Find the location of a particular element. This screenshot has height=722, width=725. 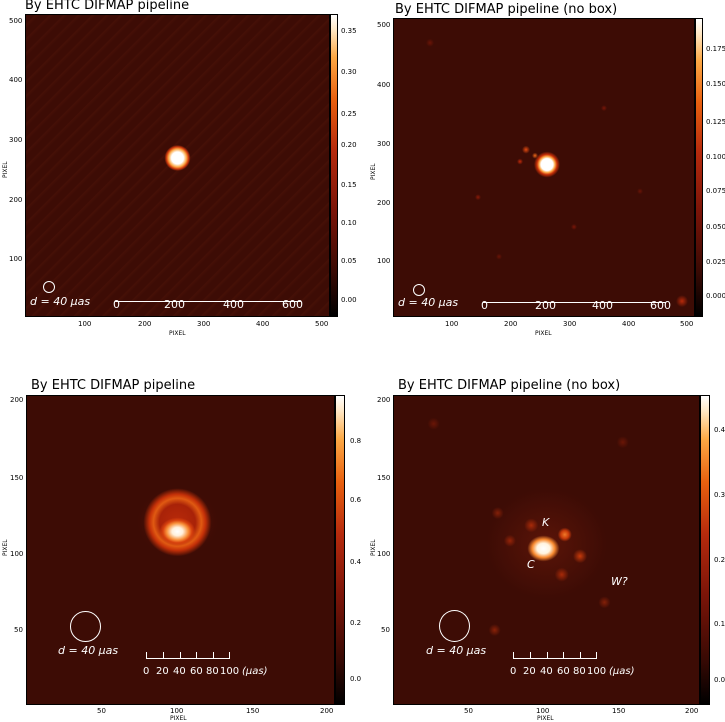

x-tick: 150 is located at coordinates (253, 711).